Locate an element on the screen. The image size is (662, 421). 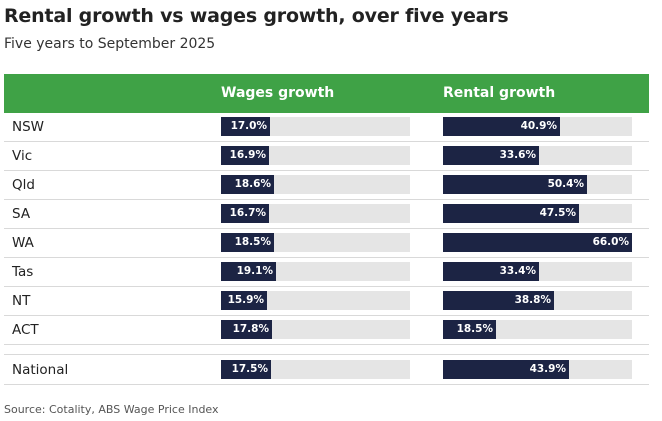
table-row-qld: Qld 18.6% 50.4% is located at coordinates (326, 185).